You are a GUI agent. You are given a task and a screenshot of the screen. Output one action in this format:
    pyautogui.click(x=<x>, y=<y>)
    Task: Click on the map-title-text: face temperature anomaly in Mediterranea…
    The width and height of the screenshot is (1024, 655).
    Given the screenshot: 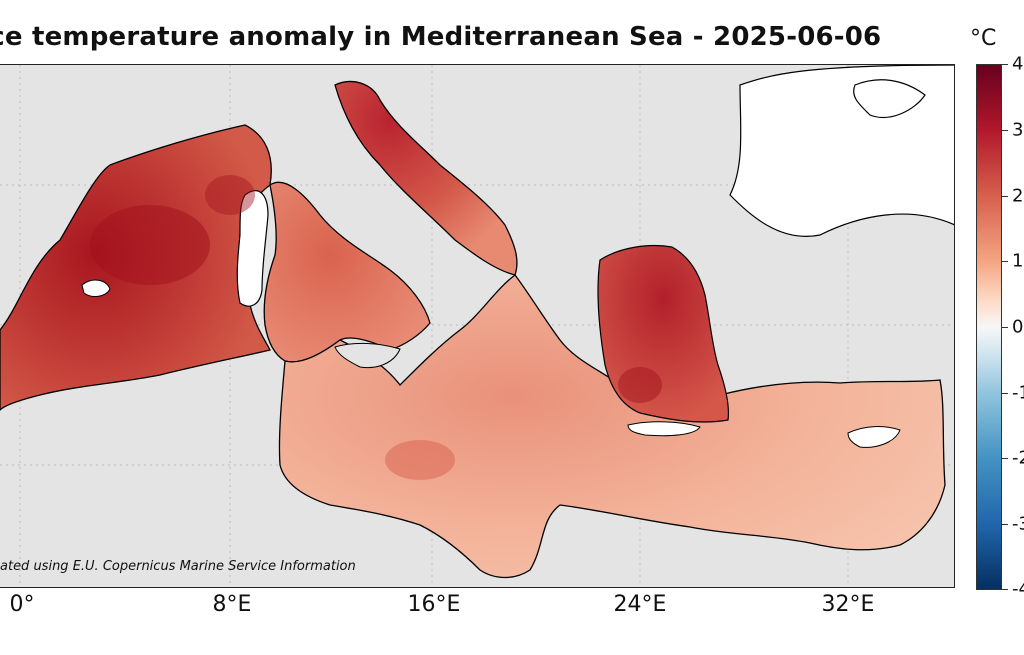 What is the action you would take?
    pyautogui.click(x=441, y=37)
    